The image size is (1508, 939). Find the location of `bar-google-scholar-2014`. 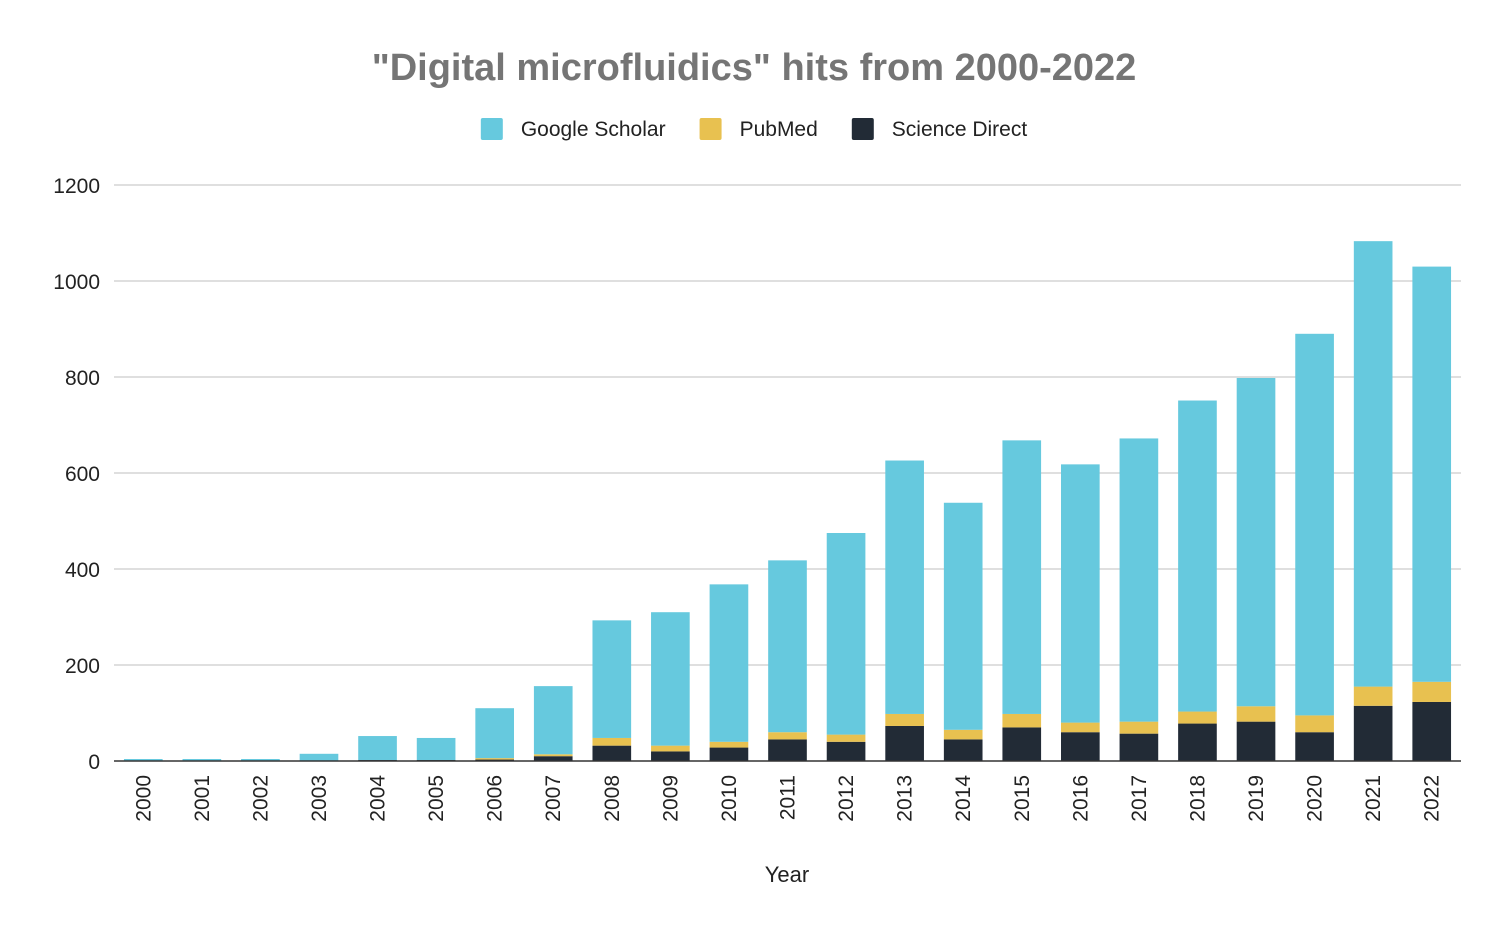

bar-google-scholar-2014 is located at coordinates (963, 616).